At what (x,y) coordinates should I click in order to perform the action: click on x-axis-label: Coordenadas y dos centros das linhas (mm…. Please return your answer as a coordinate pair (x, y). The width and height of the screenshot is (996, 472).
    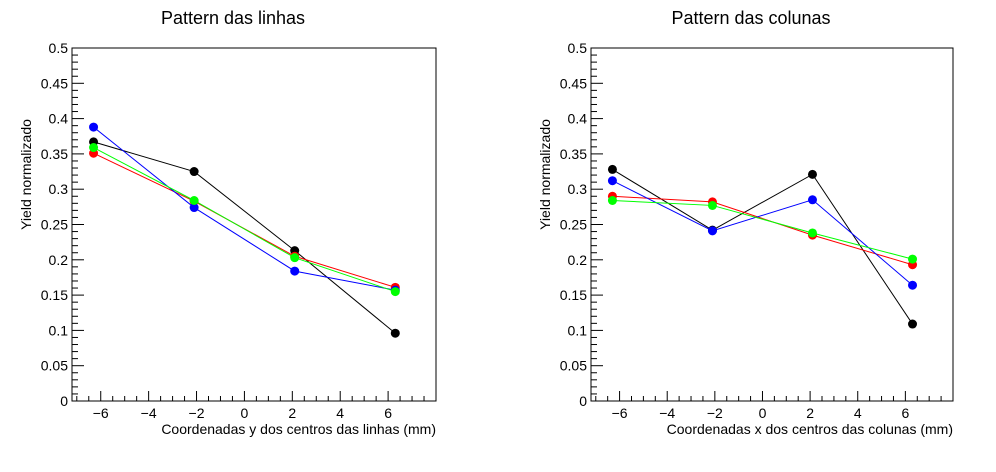
    Looking at the image, I should click on (298, 429).